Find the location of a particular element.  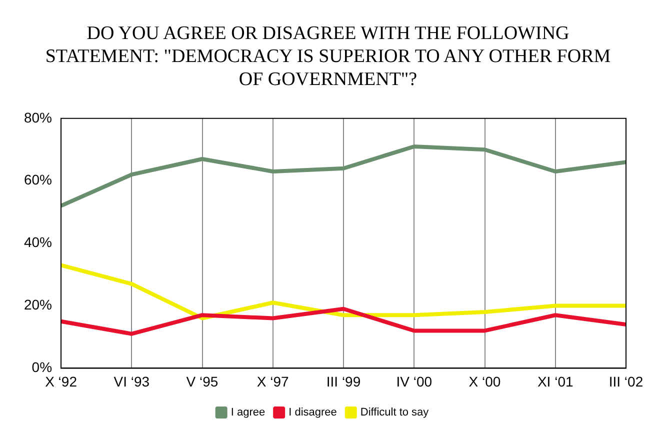

legend-label: I disagree is located at coordinates (312, 412).